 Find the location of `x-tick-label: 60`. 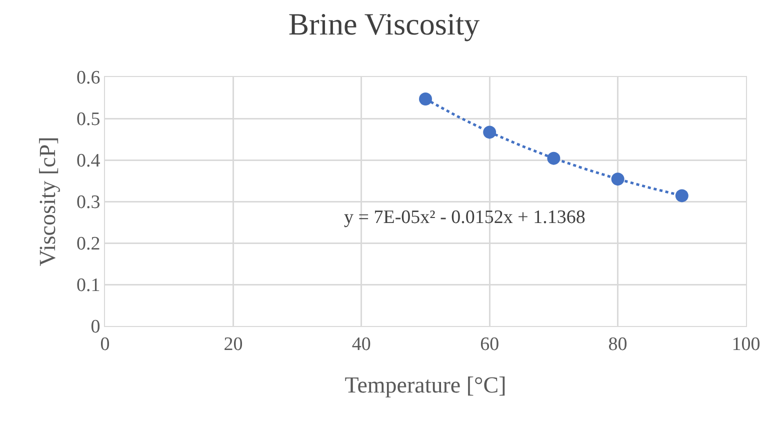

x-tick-label: 60 is located at coordinates (490, 344).